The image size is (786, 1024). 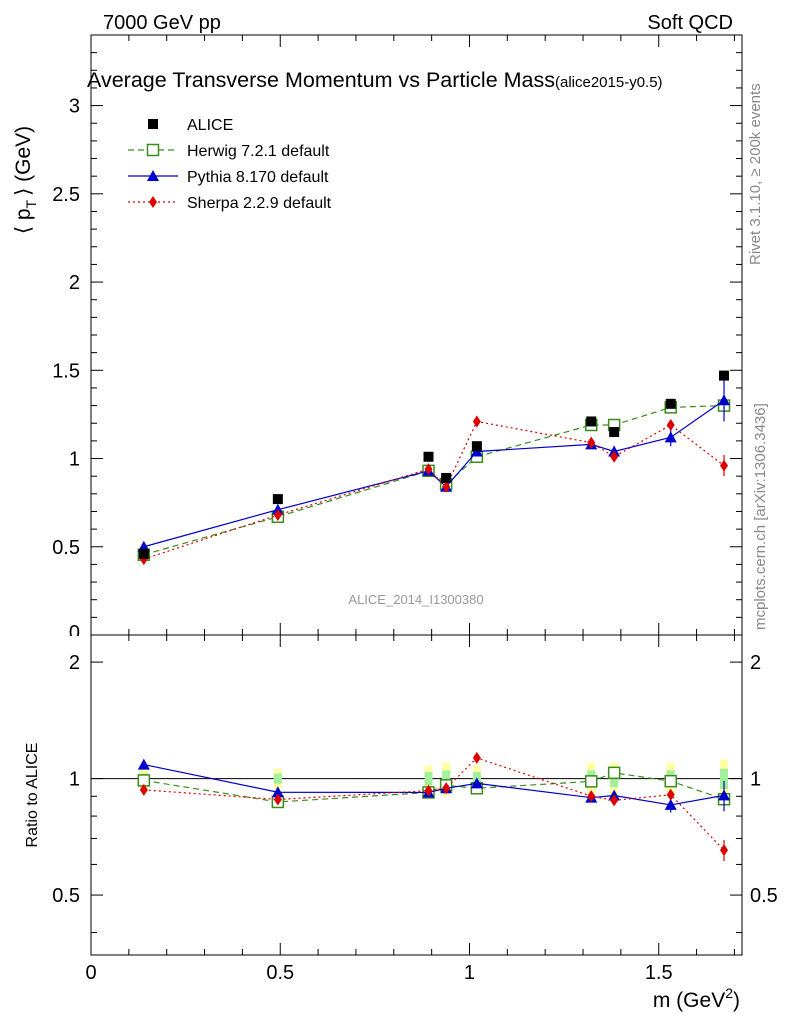 What do you see at coordinates (90, 973) in the screenshot?
I see `x-tick-label: 0` at bounding box center [90, 973].